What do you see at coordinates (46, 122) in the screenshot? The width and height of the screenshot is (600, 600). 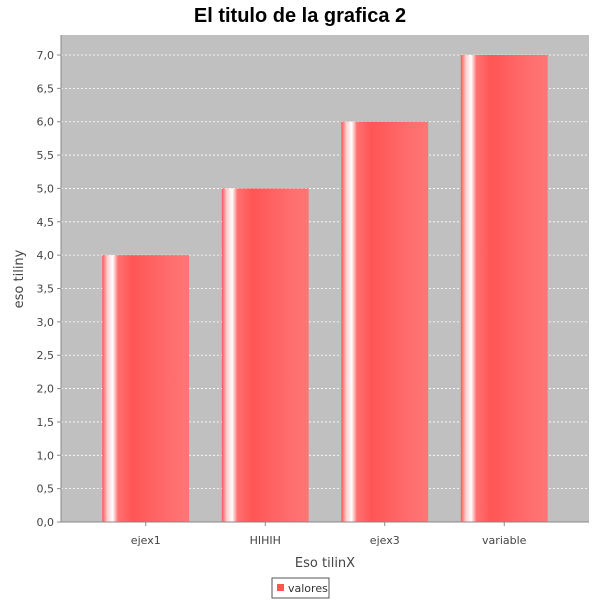 I see `y-tick-label: 6,0` at bounding box center [46, 122].